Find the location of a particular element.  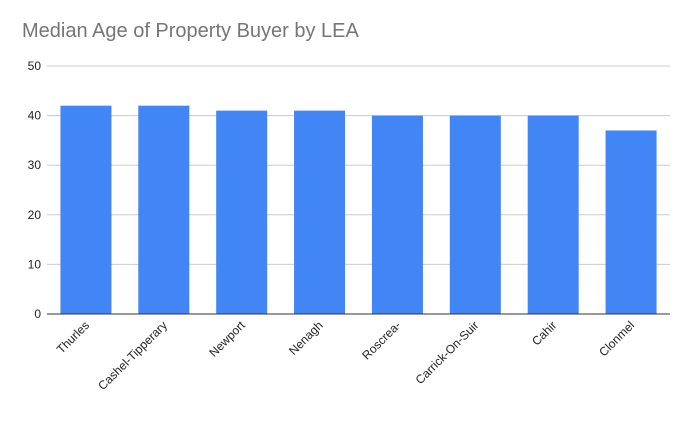

y-tick-label: 0 is located at coordinates (37, 314).